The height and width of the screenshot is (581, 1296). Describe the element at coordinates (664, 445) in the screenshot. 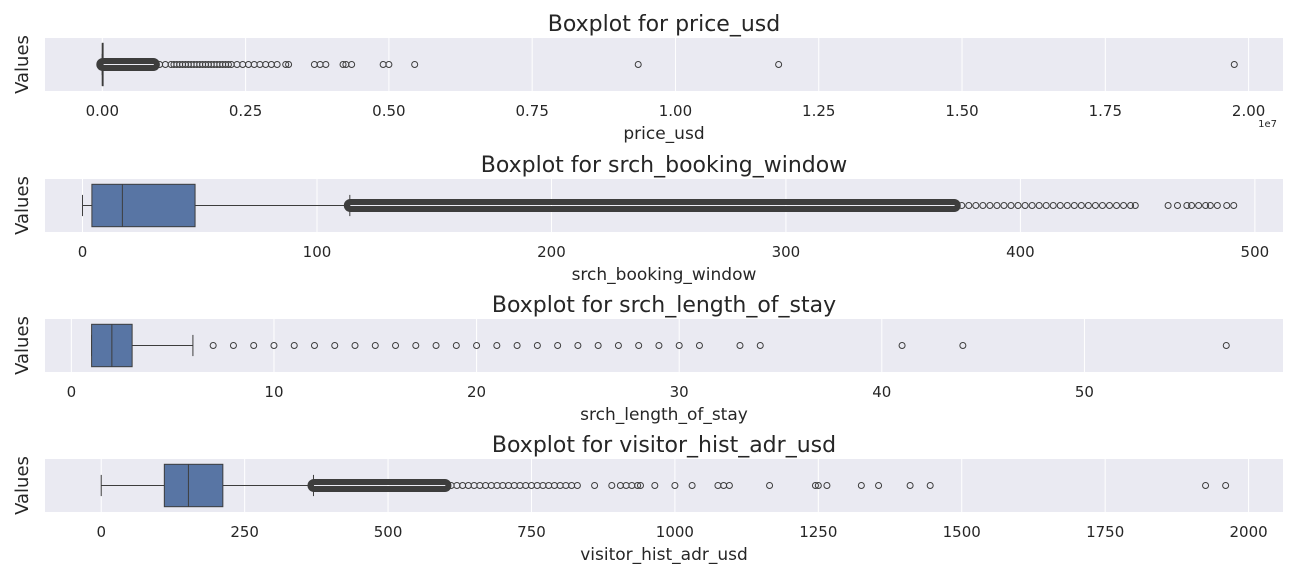

I see `chart-title: Boxplot for visitor_hist_adr_usd` at that location.